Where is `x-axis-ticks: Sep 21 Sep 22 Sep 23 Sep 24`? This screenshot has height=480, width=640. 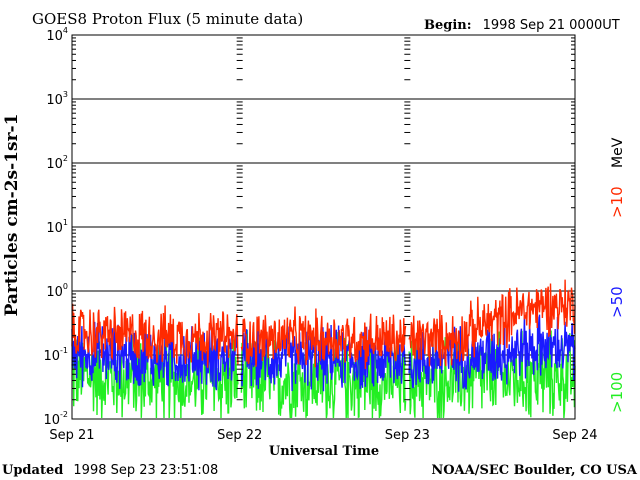
x-axis-ticks: Sep 21 Sep 22 Sep 23 Sep 24 is located at coordinates (323, 435).